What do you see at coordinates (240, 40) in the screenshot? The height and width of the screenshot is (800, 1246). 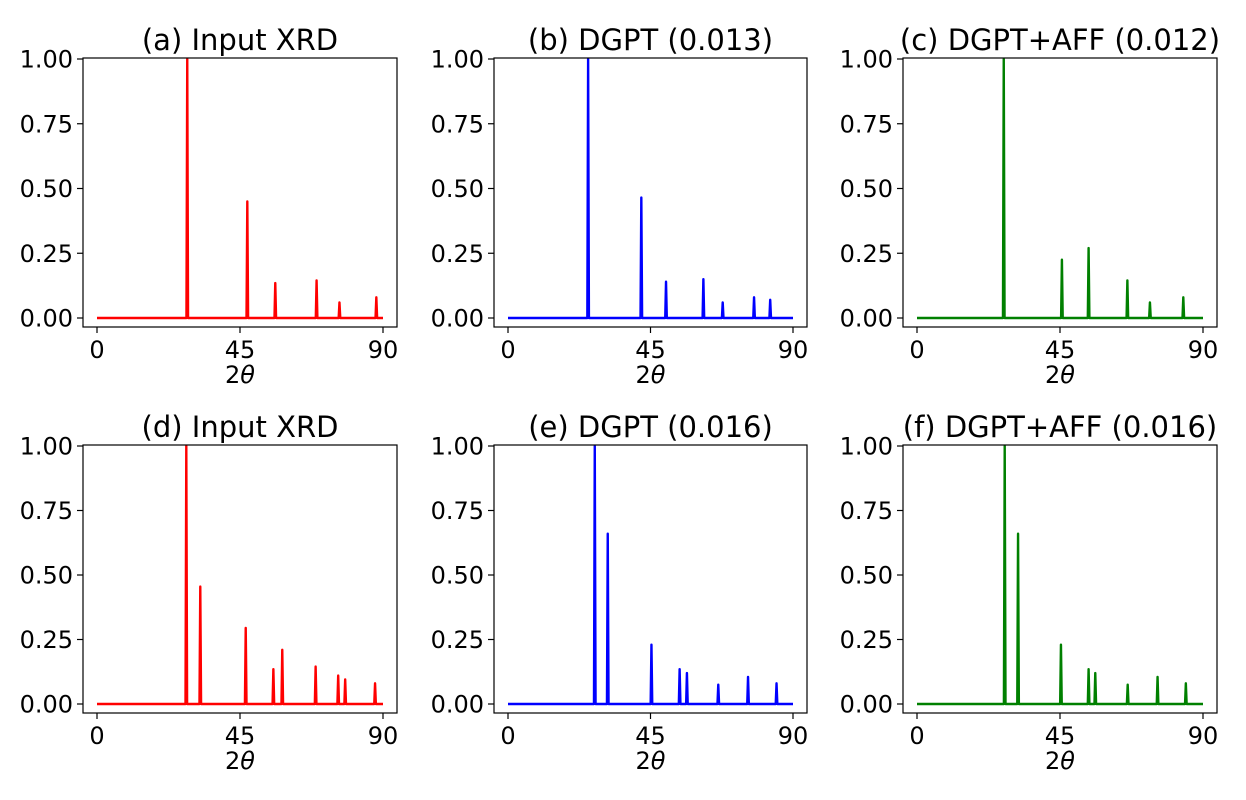 I see `panel-title: (a) Input XRD` at bounding box center [240, 40].